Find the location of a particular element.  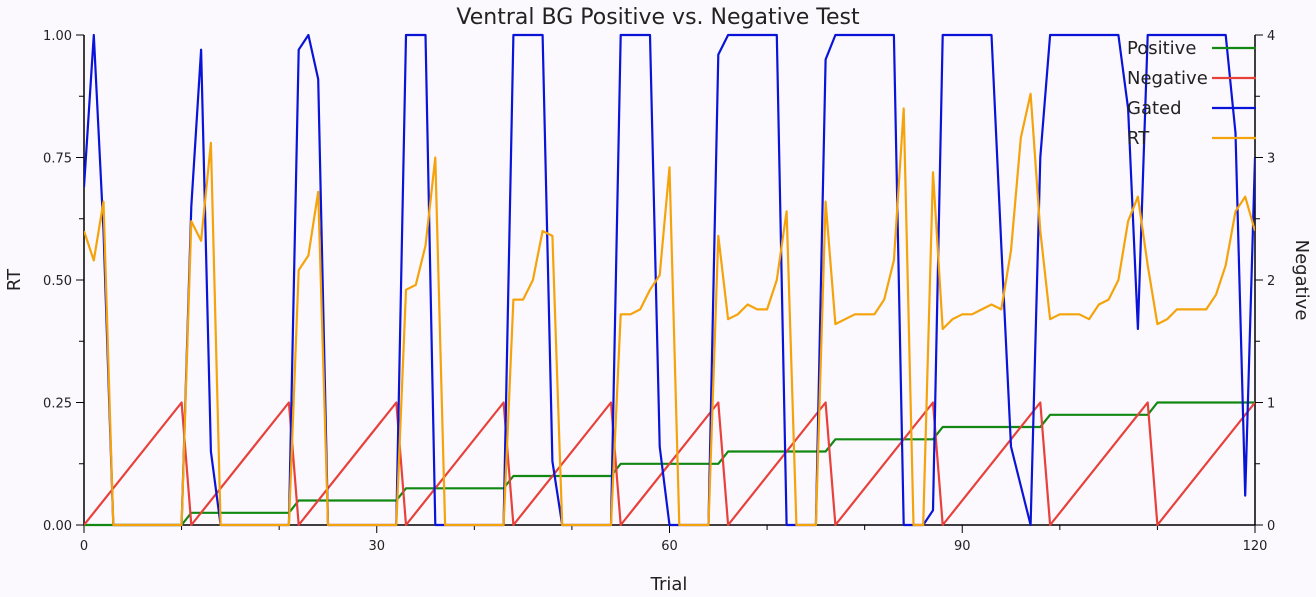

x-tick-label: 0 is located at coordinates (84, 546).